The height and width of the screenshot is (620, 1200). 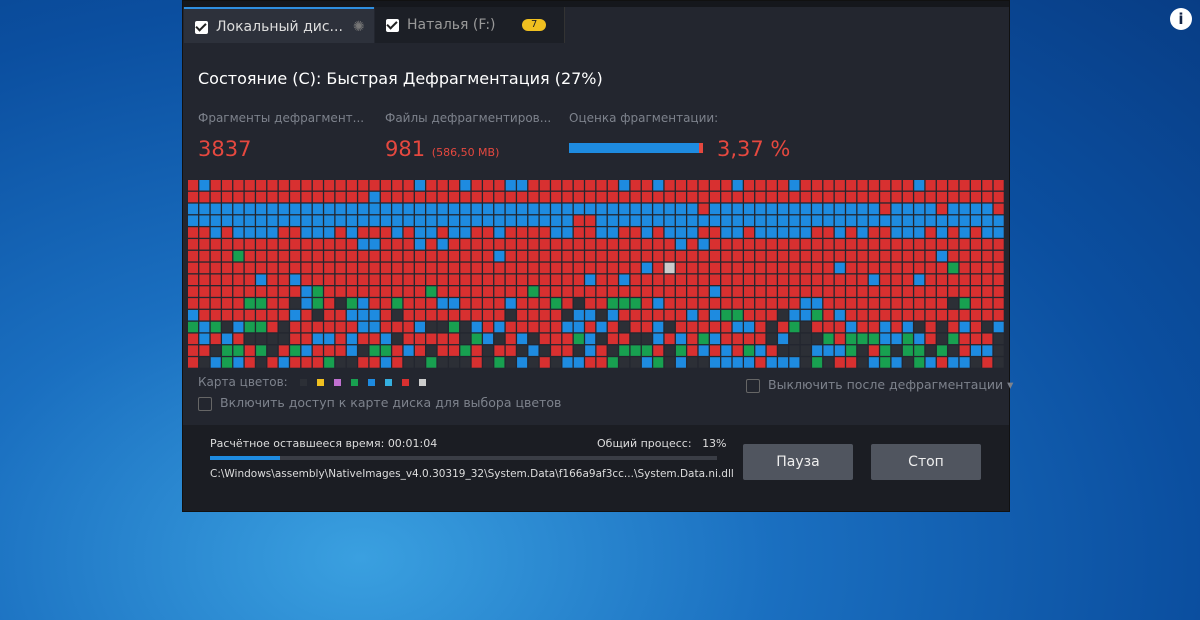 What do you see at coordinates (879, 385) in the screenshot?
I see `checkbox: Выключить после дефрагментации ▾` at bounding box center [879, 385].